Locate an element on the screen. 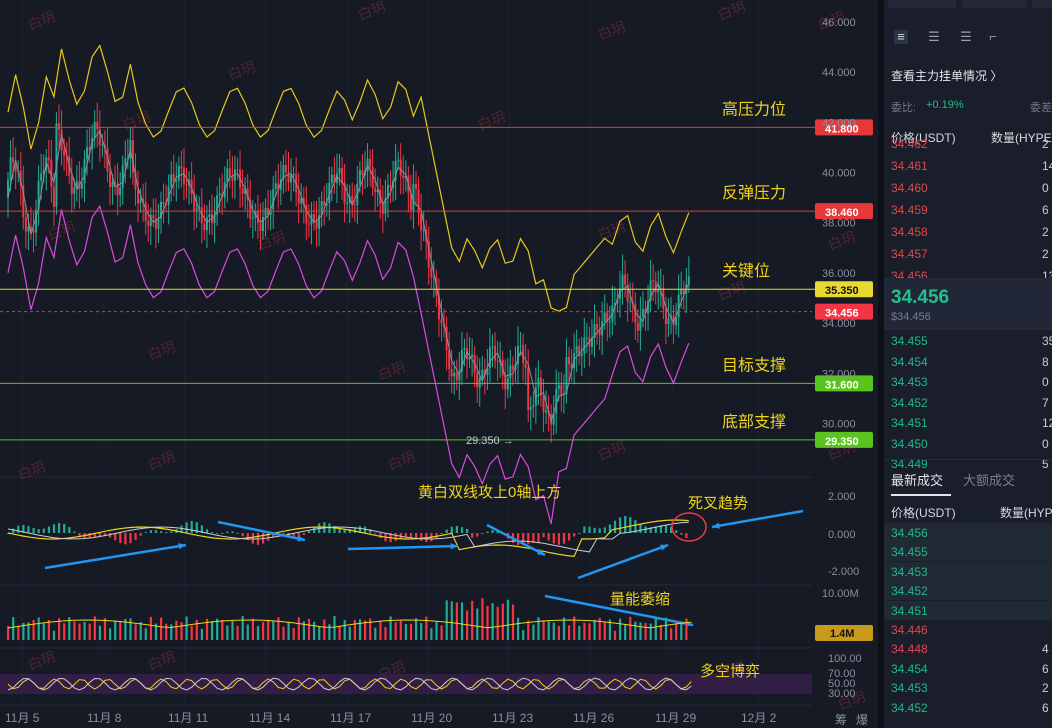  bid-row: 34.449 5 is located at coordinates (968, 464).